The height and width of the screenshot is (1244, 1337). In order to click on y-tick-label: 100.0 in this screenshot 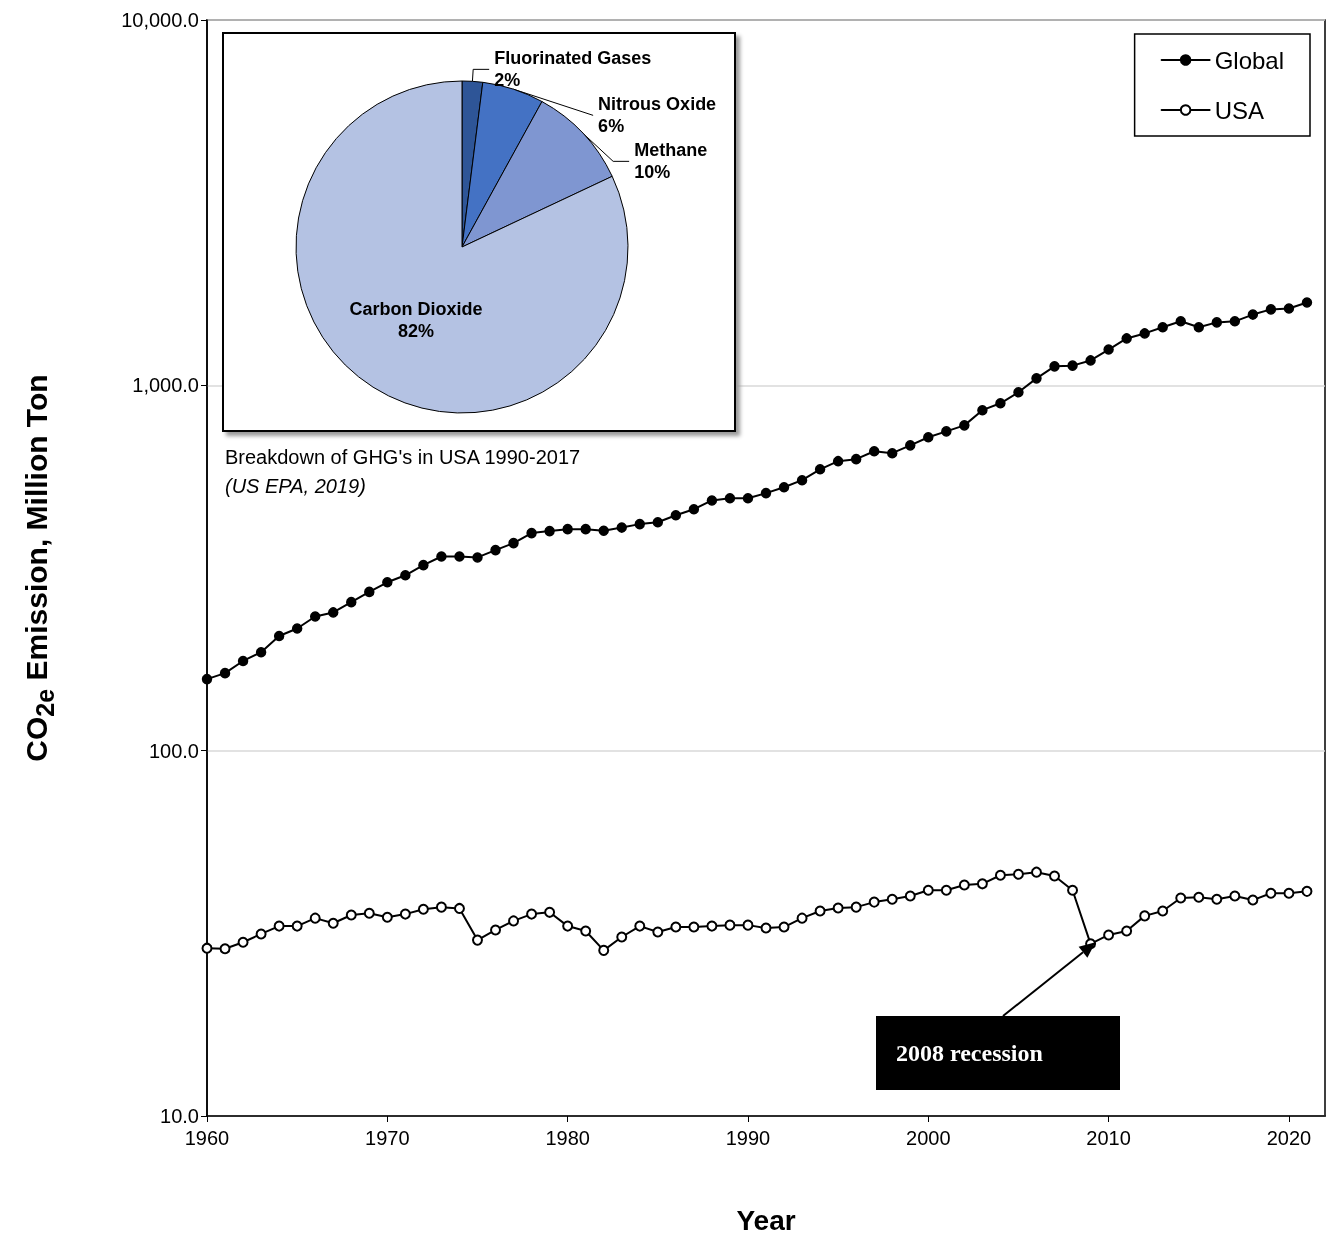, I will do `click(173, 750)`.